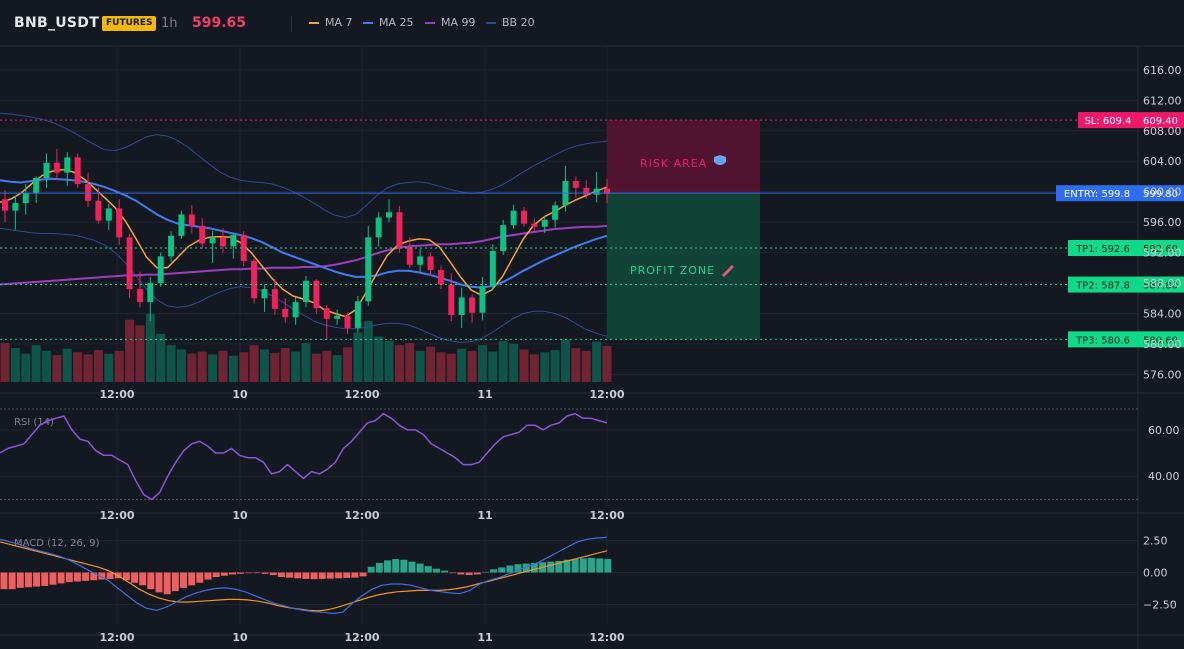  Describe the element at coordinates (683, 157) in the screenshot. I see `risk-area-box` at that location.